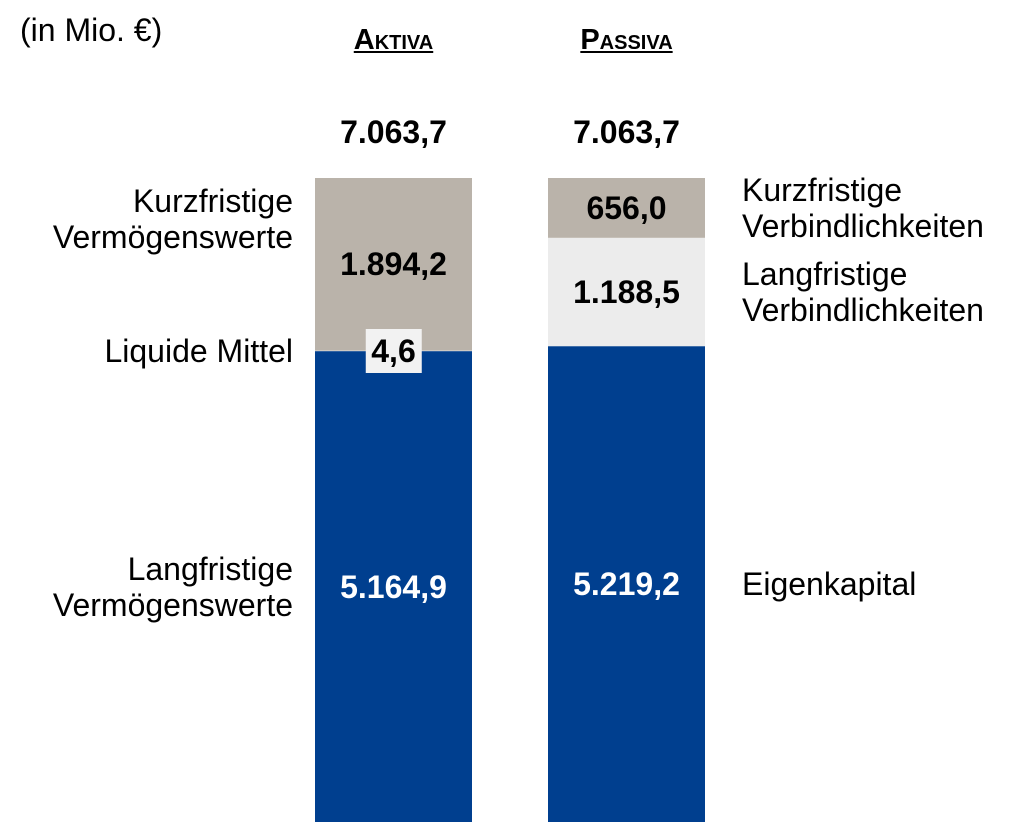  What do you see at coordinates (393, 350) in the screenshot?
I see `value-label: 4,6` at bounding box center [393, 350].